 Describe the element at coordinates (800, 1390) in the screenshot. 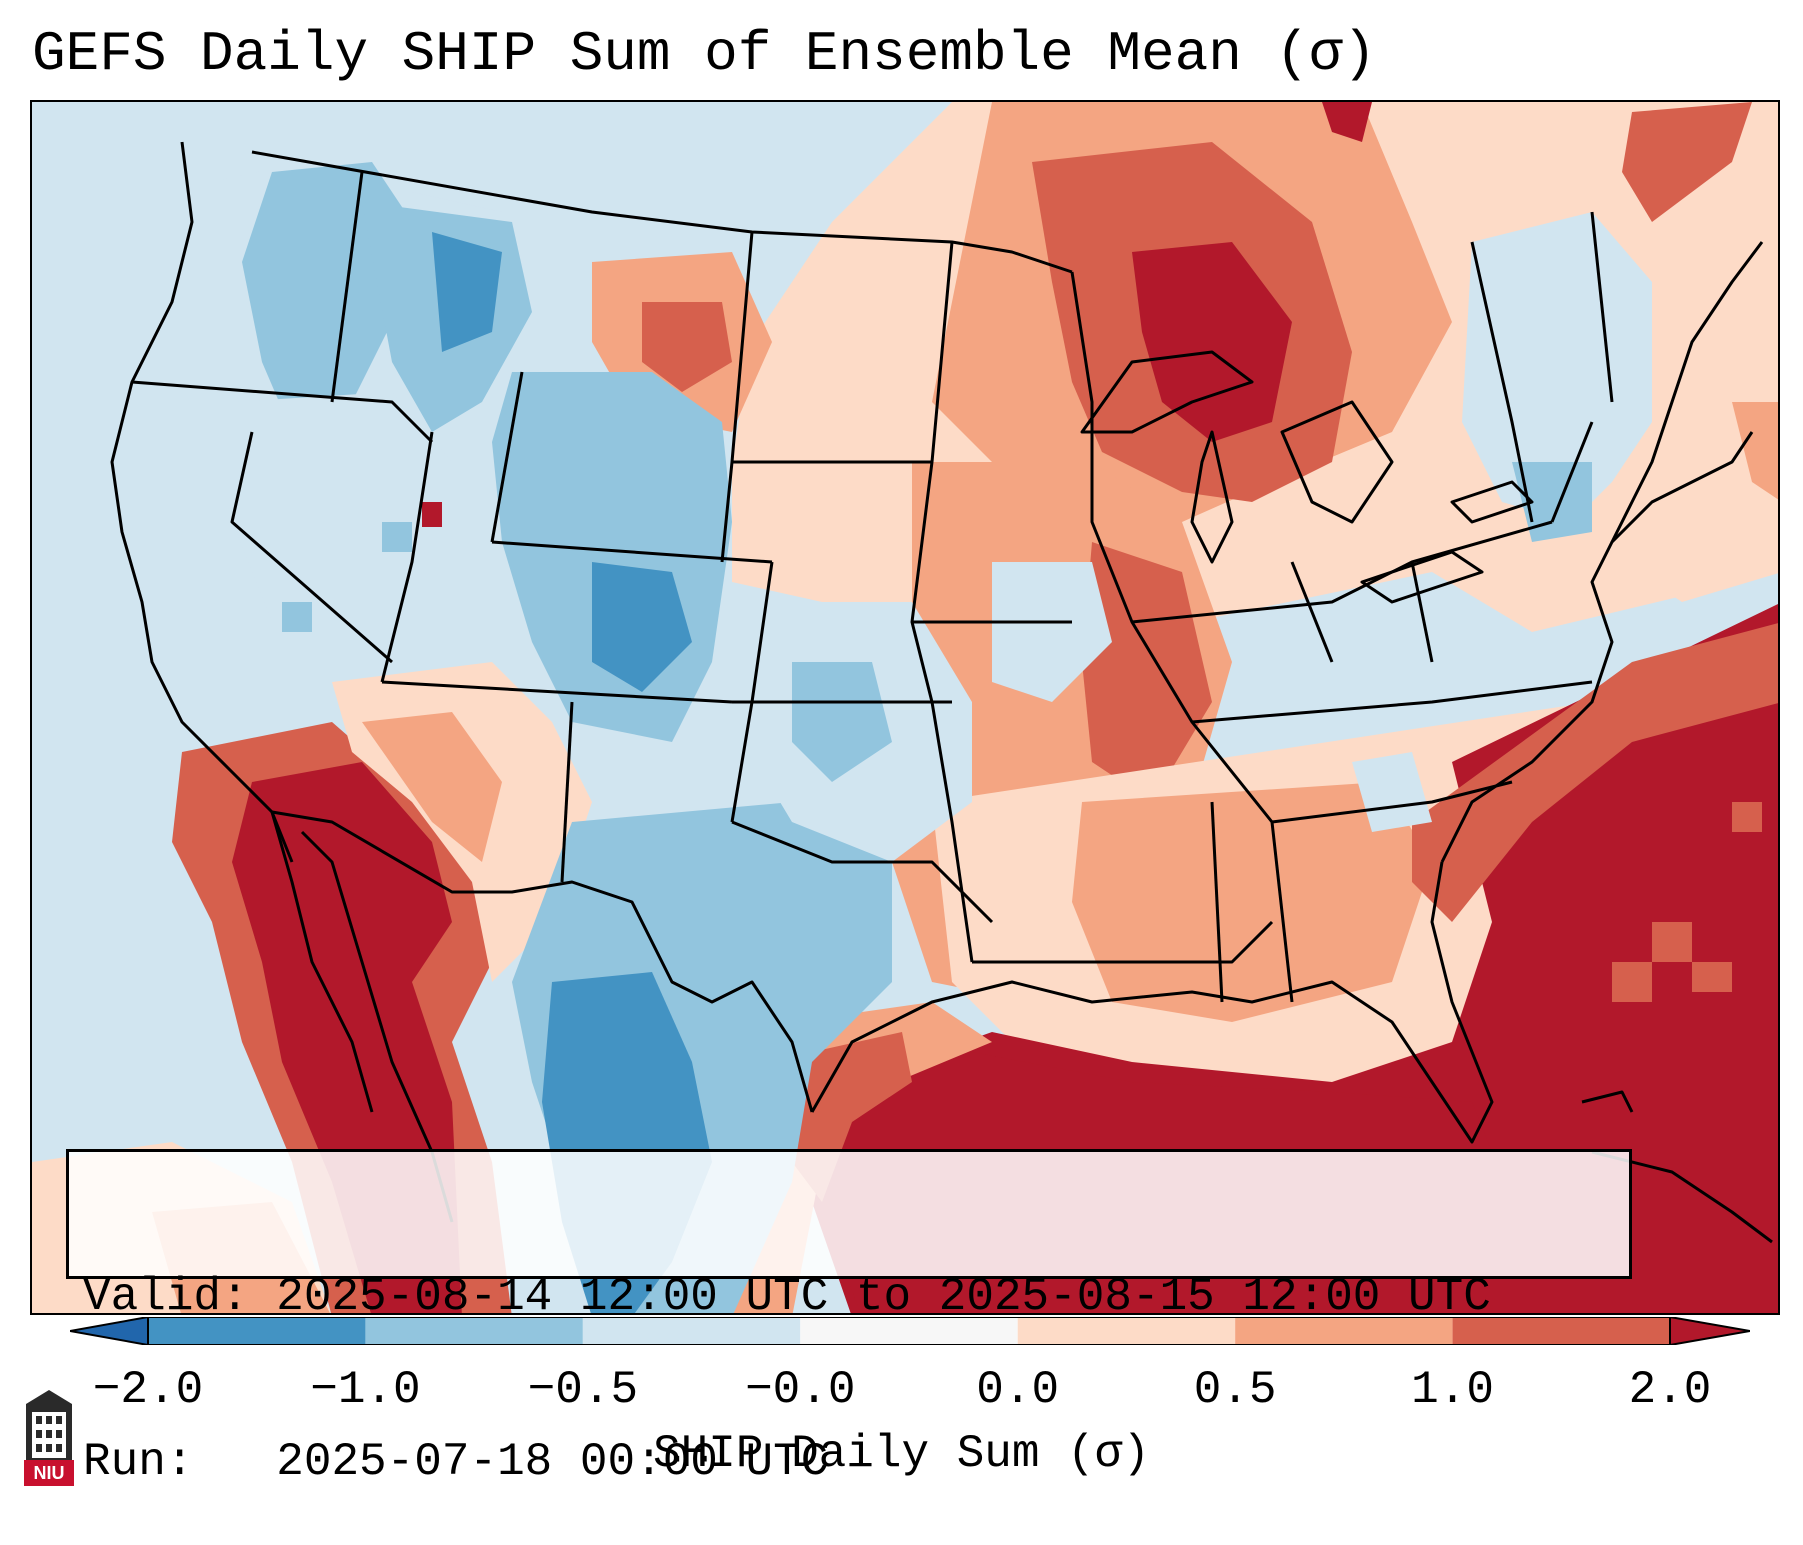

I see `colorbar-tick-label: −0.0` at that location.